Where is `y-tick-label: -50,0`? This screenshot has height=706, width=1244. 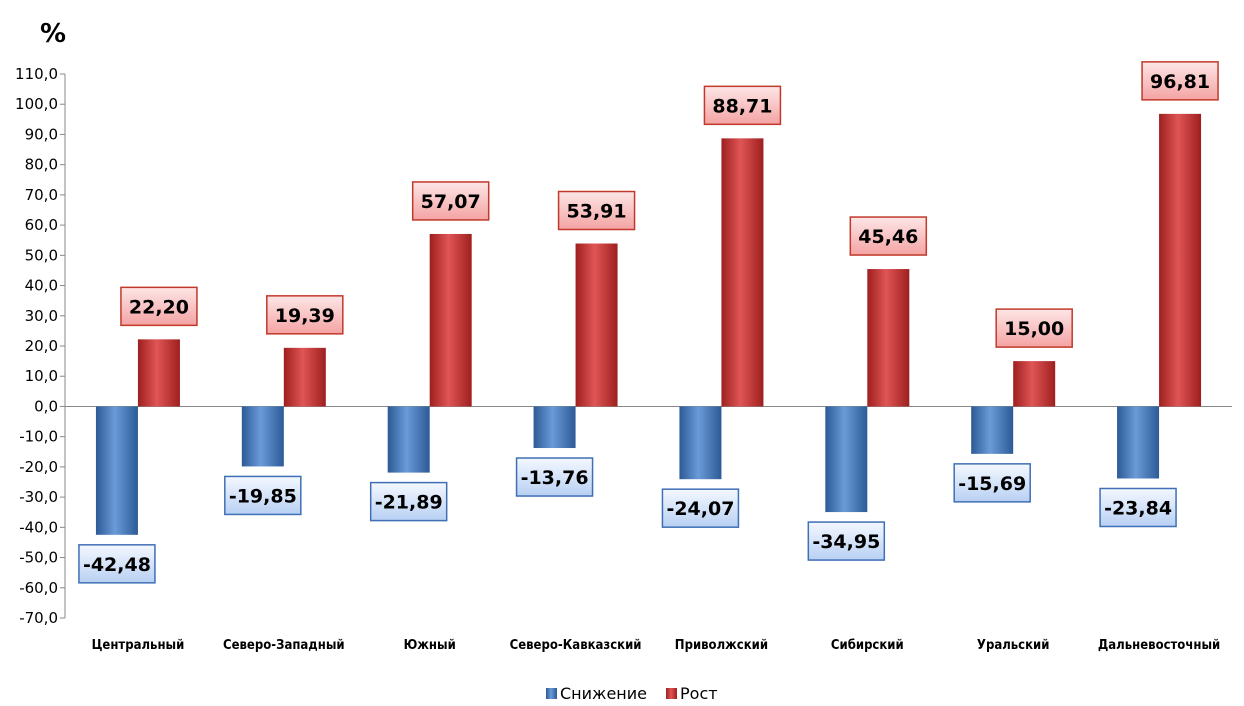 y-tick-label: -50,0 is located at coordinates (38, 558).